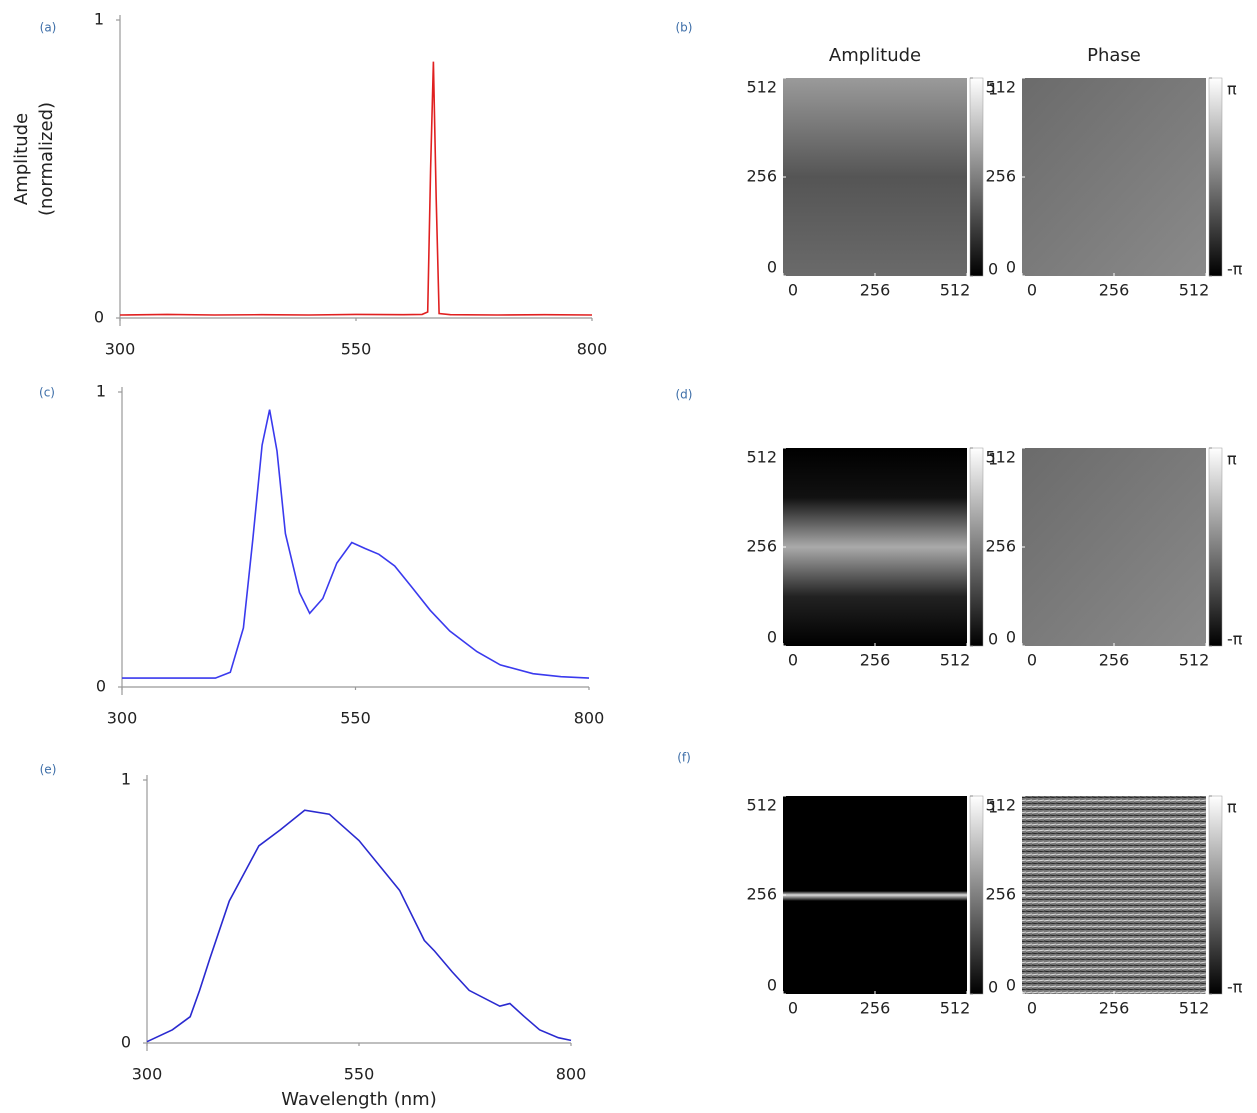 The width and height of the screenshot is (1257, 1113). What do you see at coordinates (875, 55) in the screenshot?
I see `panel-title: Amplitude` at bounding box center [875, 55].